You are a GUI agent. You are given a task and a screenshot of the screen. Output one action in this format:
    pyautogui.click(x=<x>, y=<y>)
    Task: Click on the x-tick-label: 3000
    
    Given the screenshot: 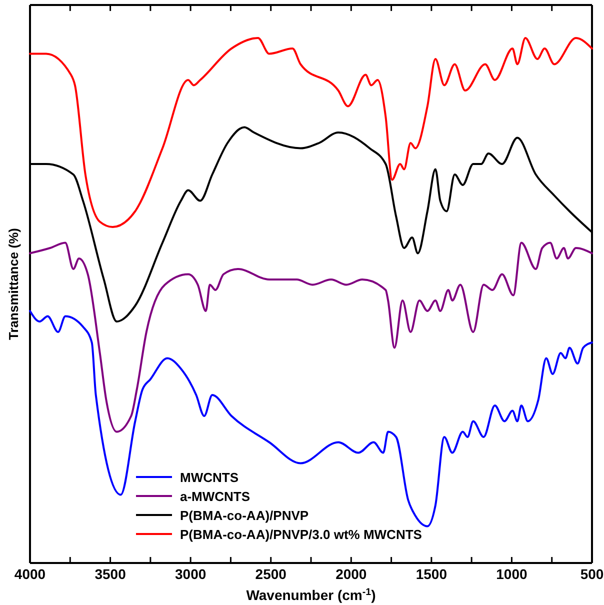 What is the action you would take?
    pyautogui.click(x=190, y=574)
    